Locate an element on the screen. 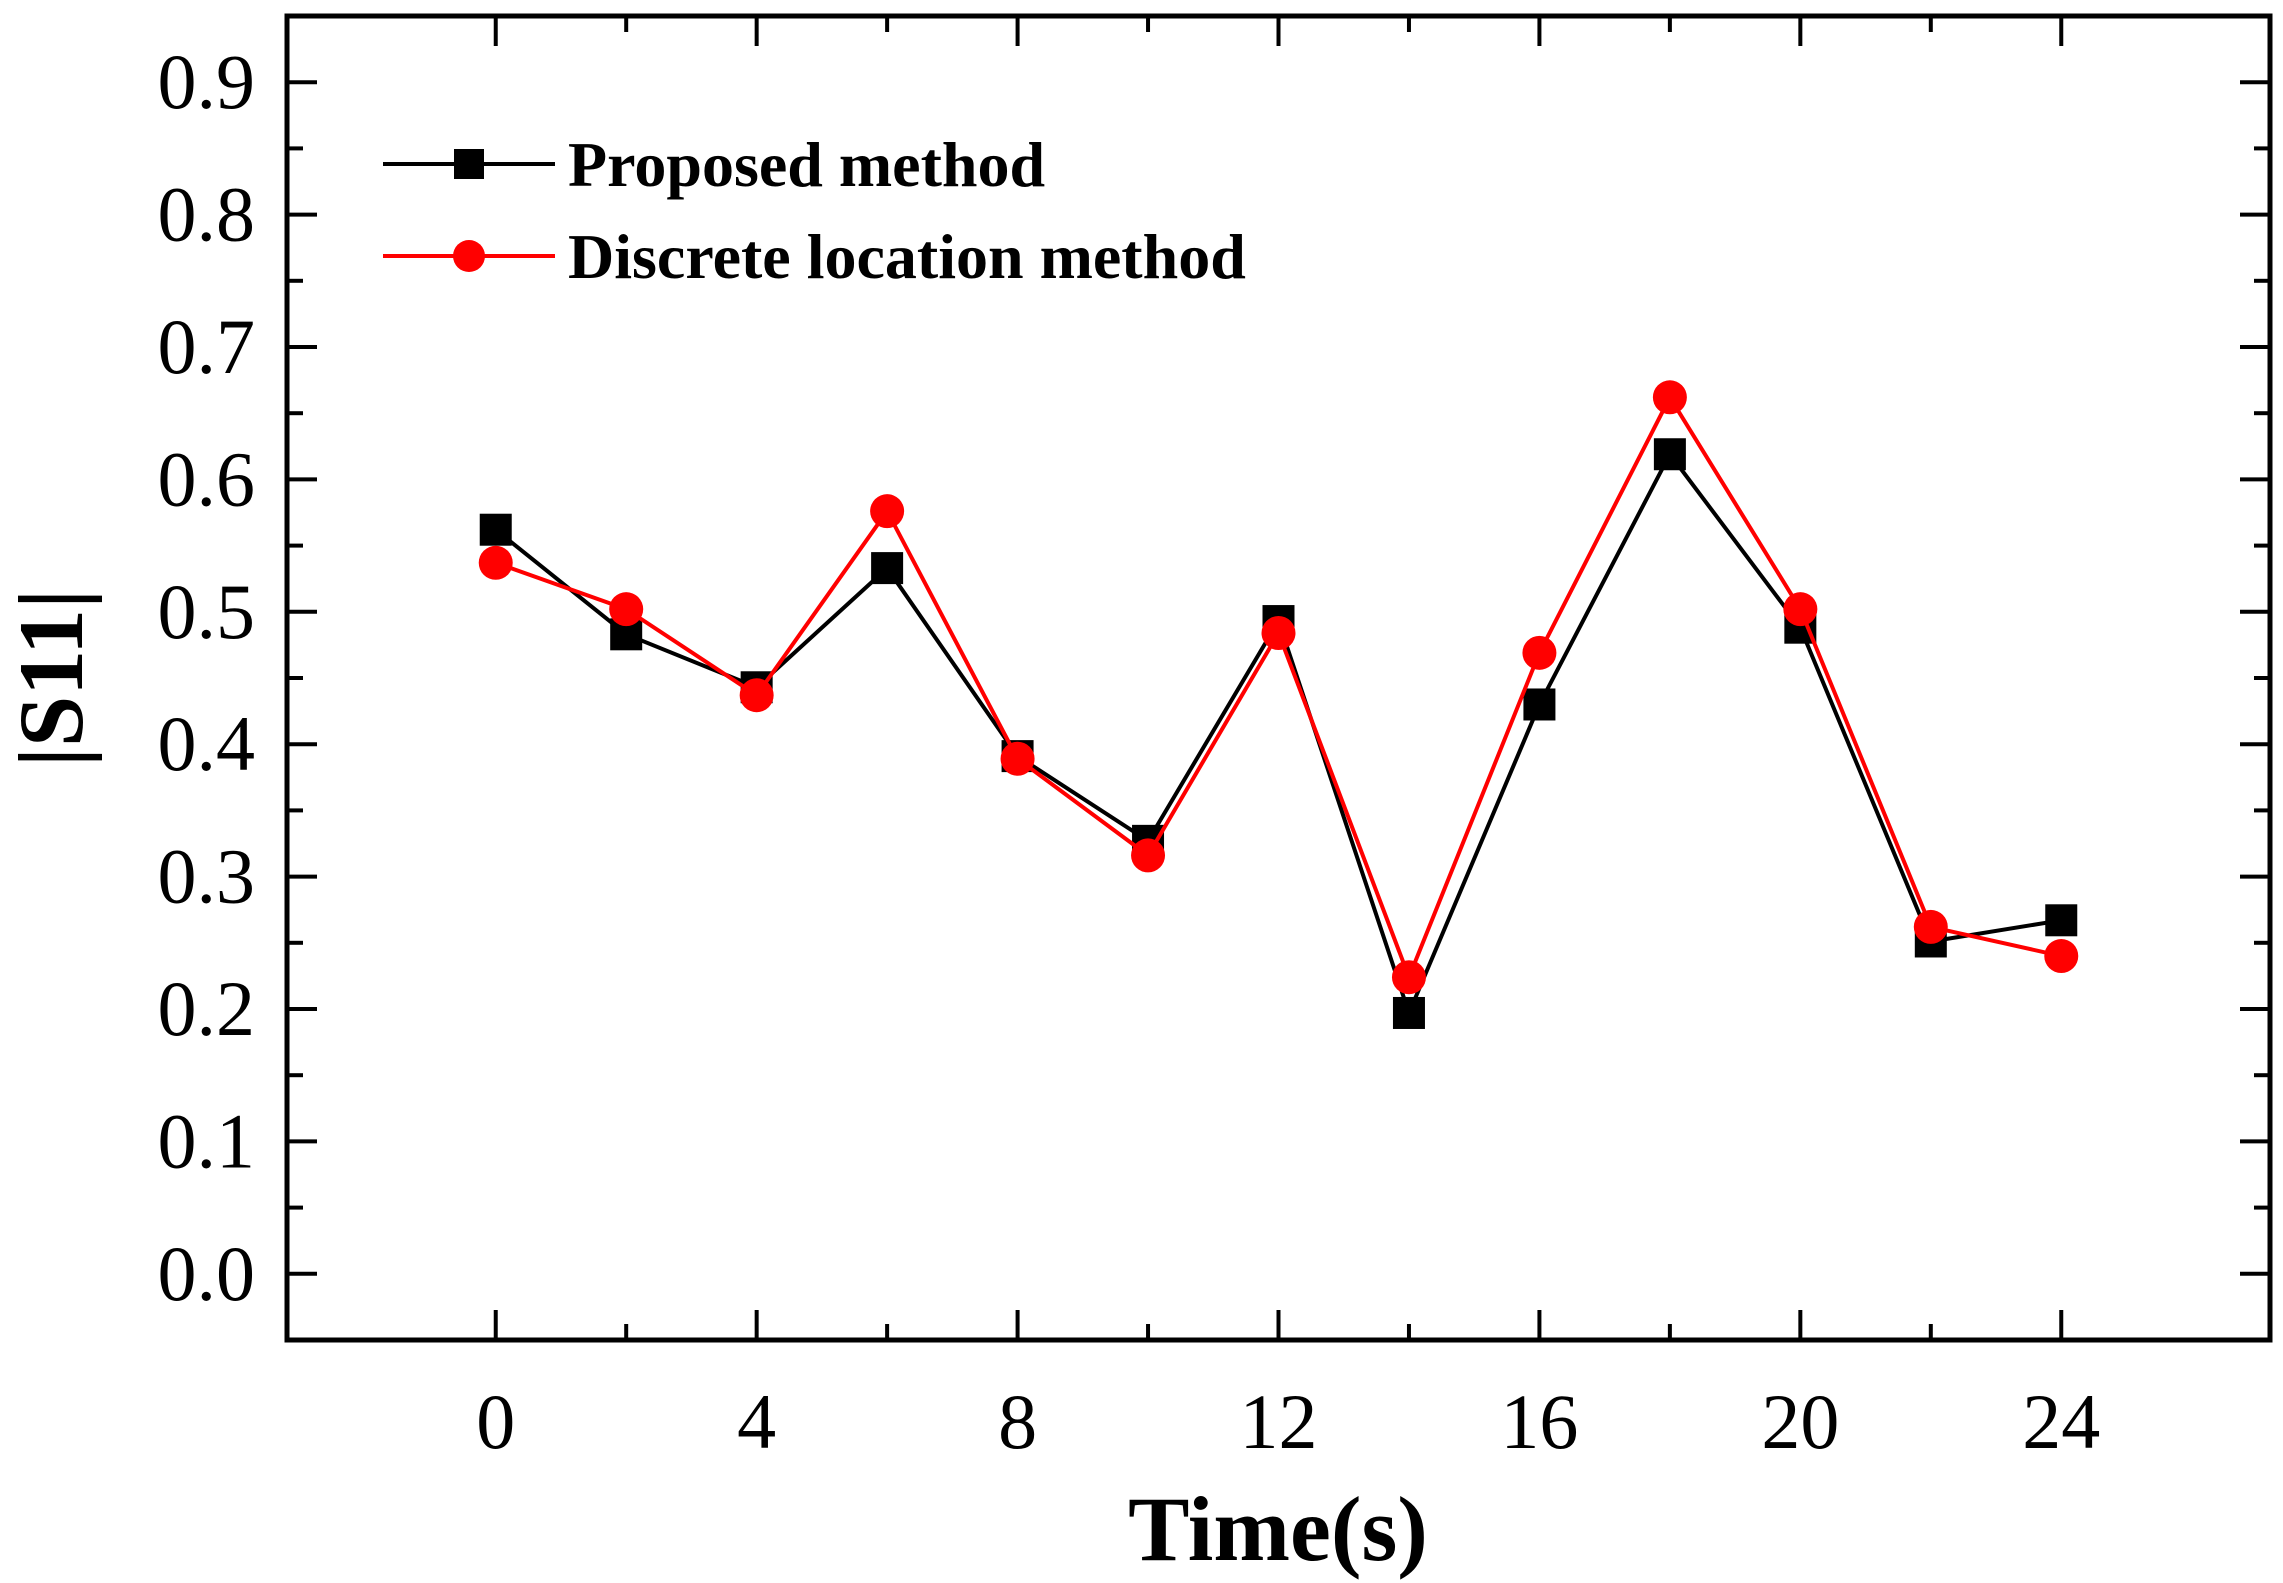  x-tick-label: 12 is located at coordinates (1279, 1421).